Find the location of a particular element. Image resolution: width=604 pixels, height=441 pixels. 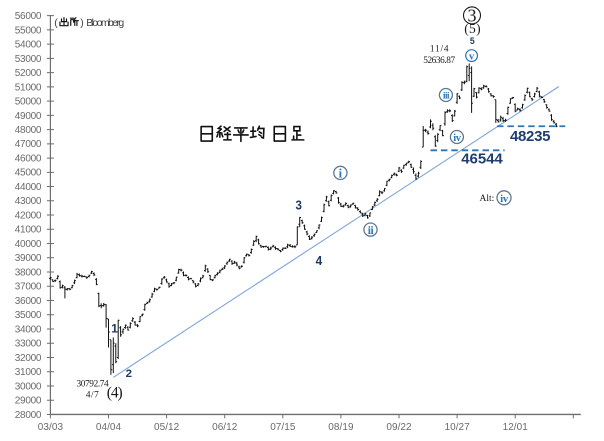

svg-text: 31000 is located at coordinates (28, 372).